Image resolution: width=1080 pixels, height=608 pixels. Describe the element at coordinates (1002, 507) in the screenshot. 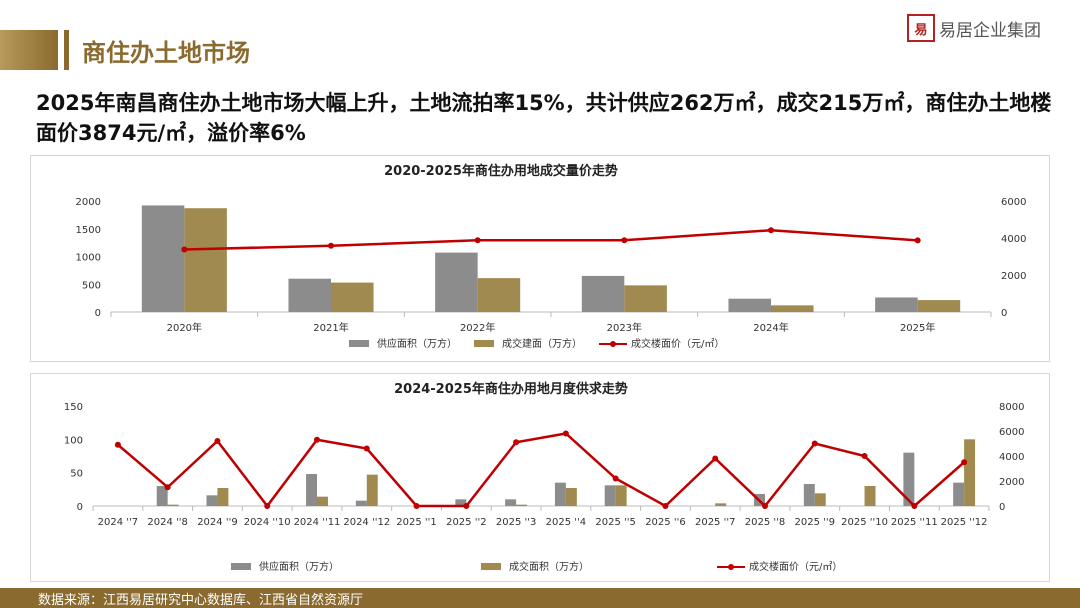

I see `y-right-tick-label: 0` at that location.